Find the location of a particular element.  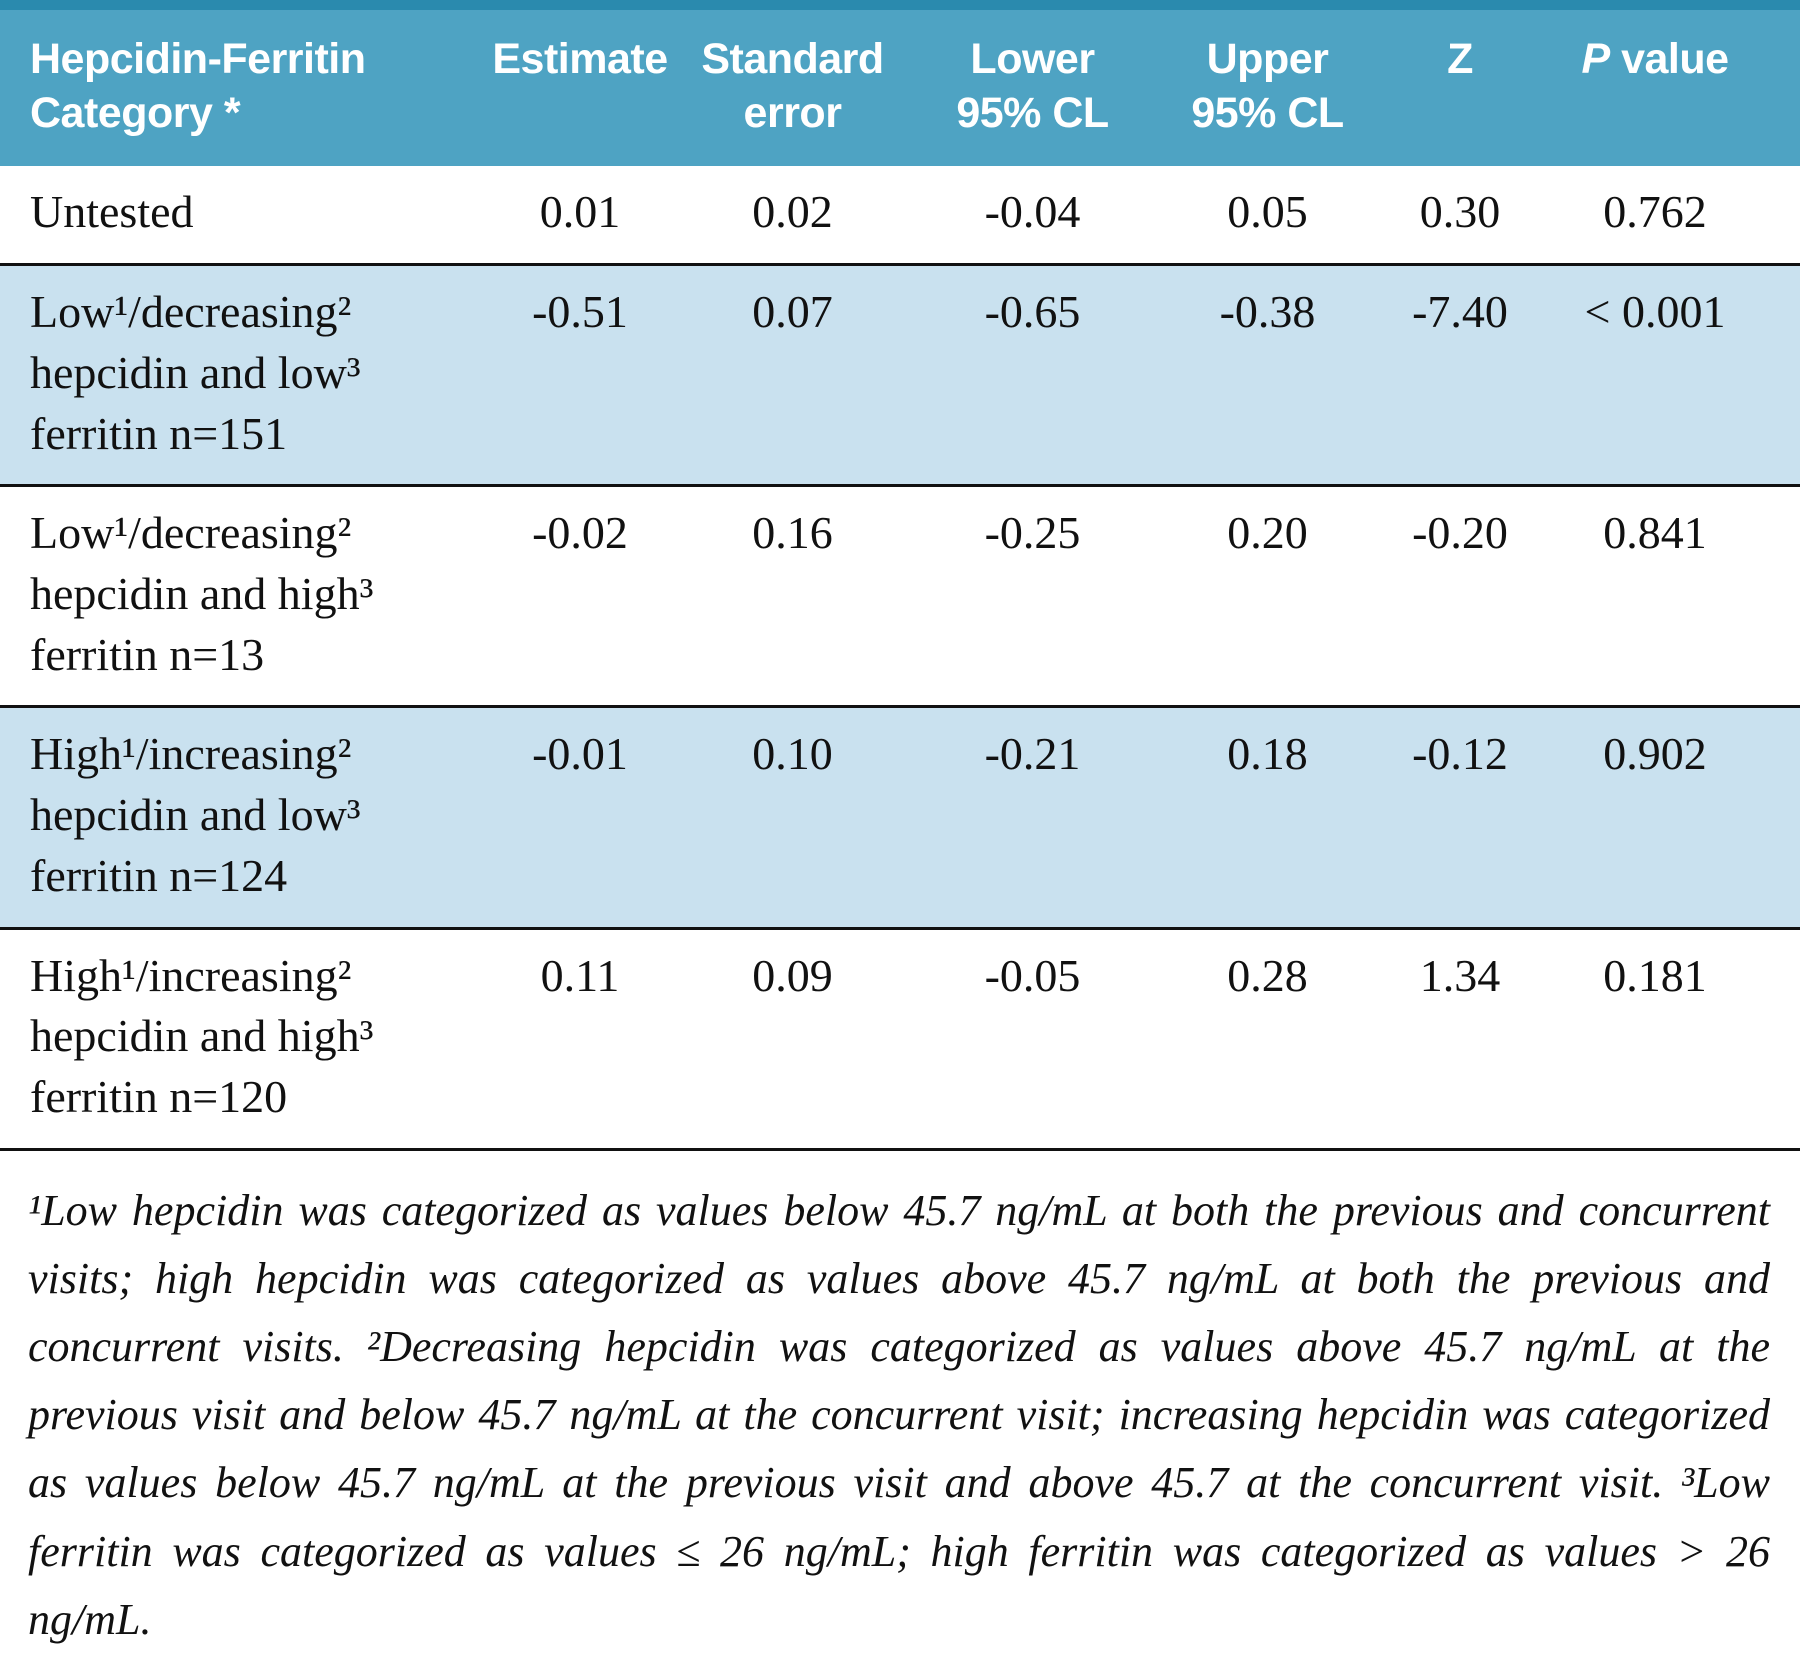

header-upper-cl-line-1: Upper is located at coordinates (1267, 59).